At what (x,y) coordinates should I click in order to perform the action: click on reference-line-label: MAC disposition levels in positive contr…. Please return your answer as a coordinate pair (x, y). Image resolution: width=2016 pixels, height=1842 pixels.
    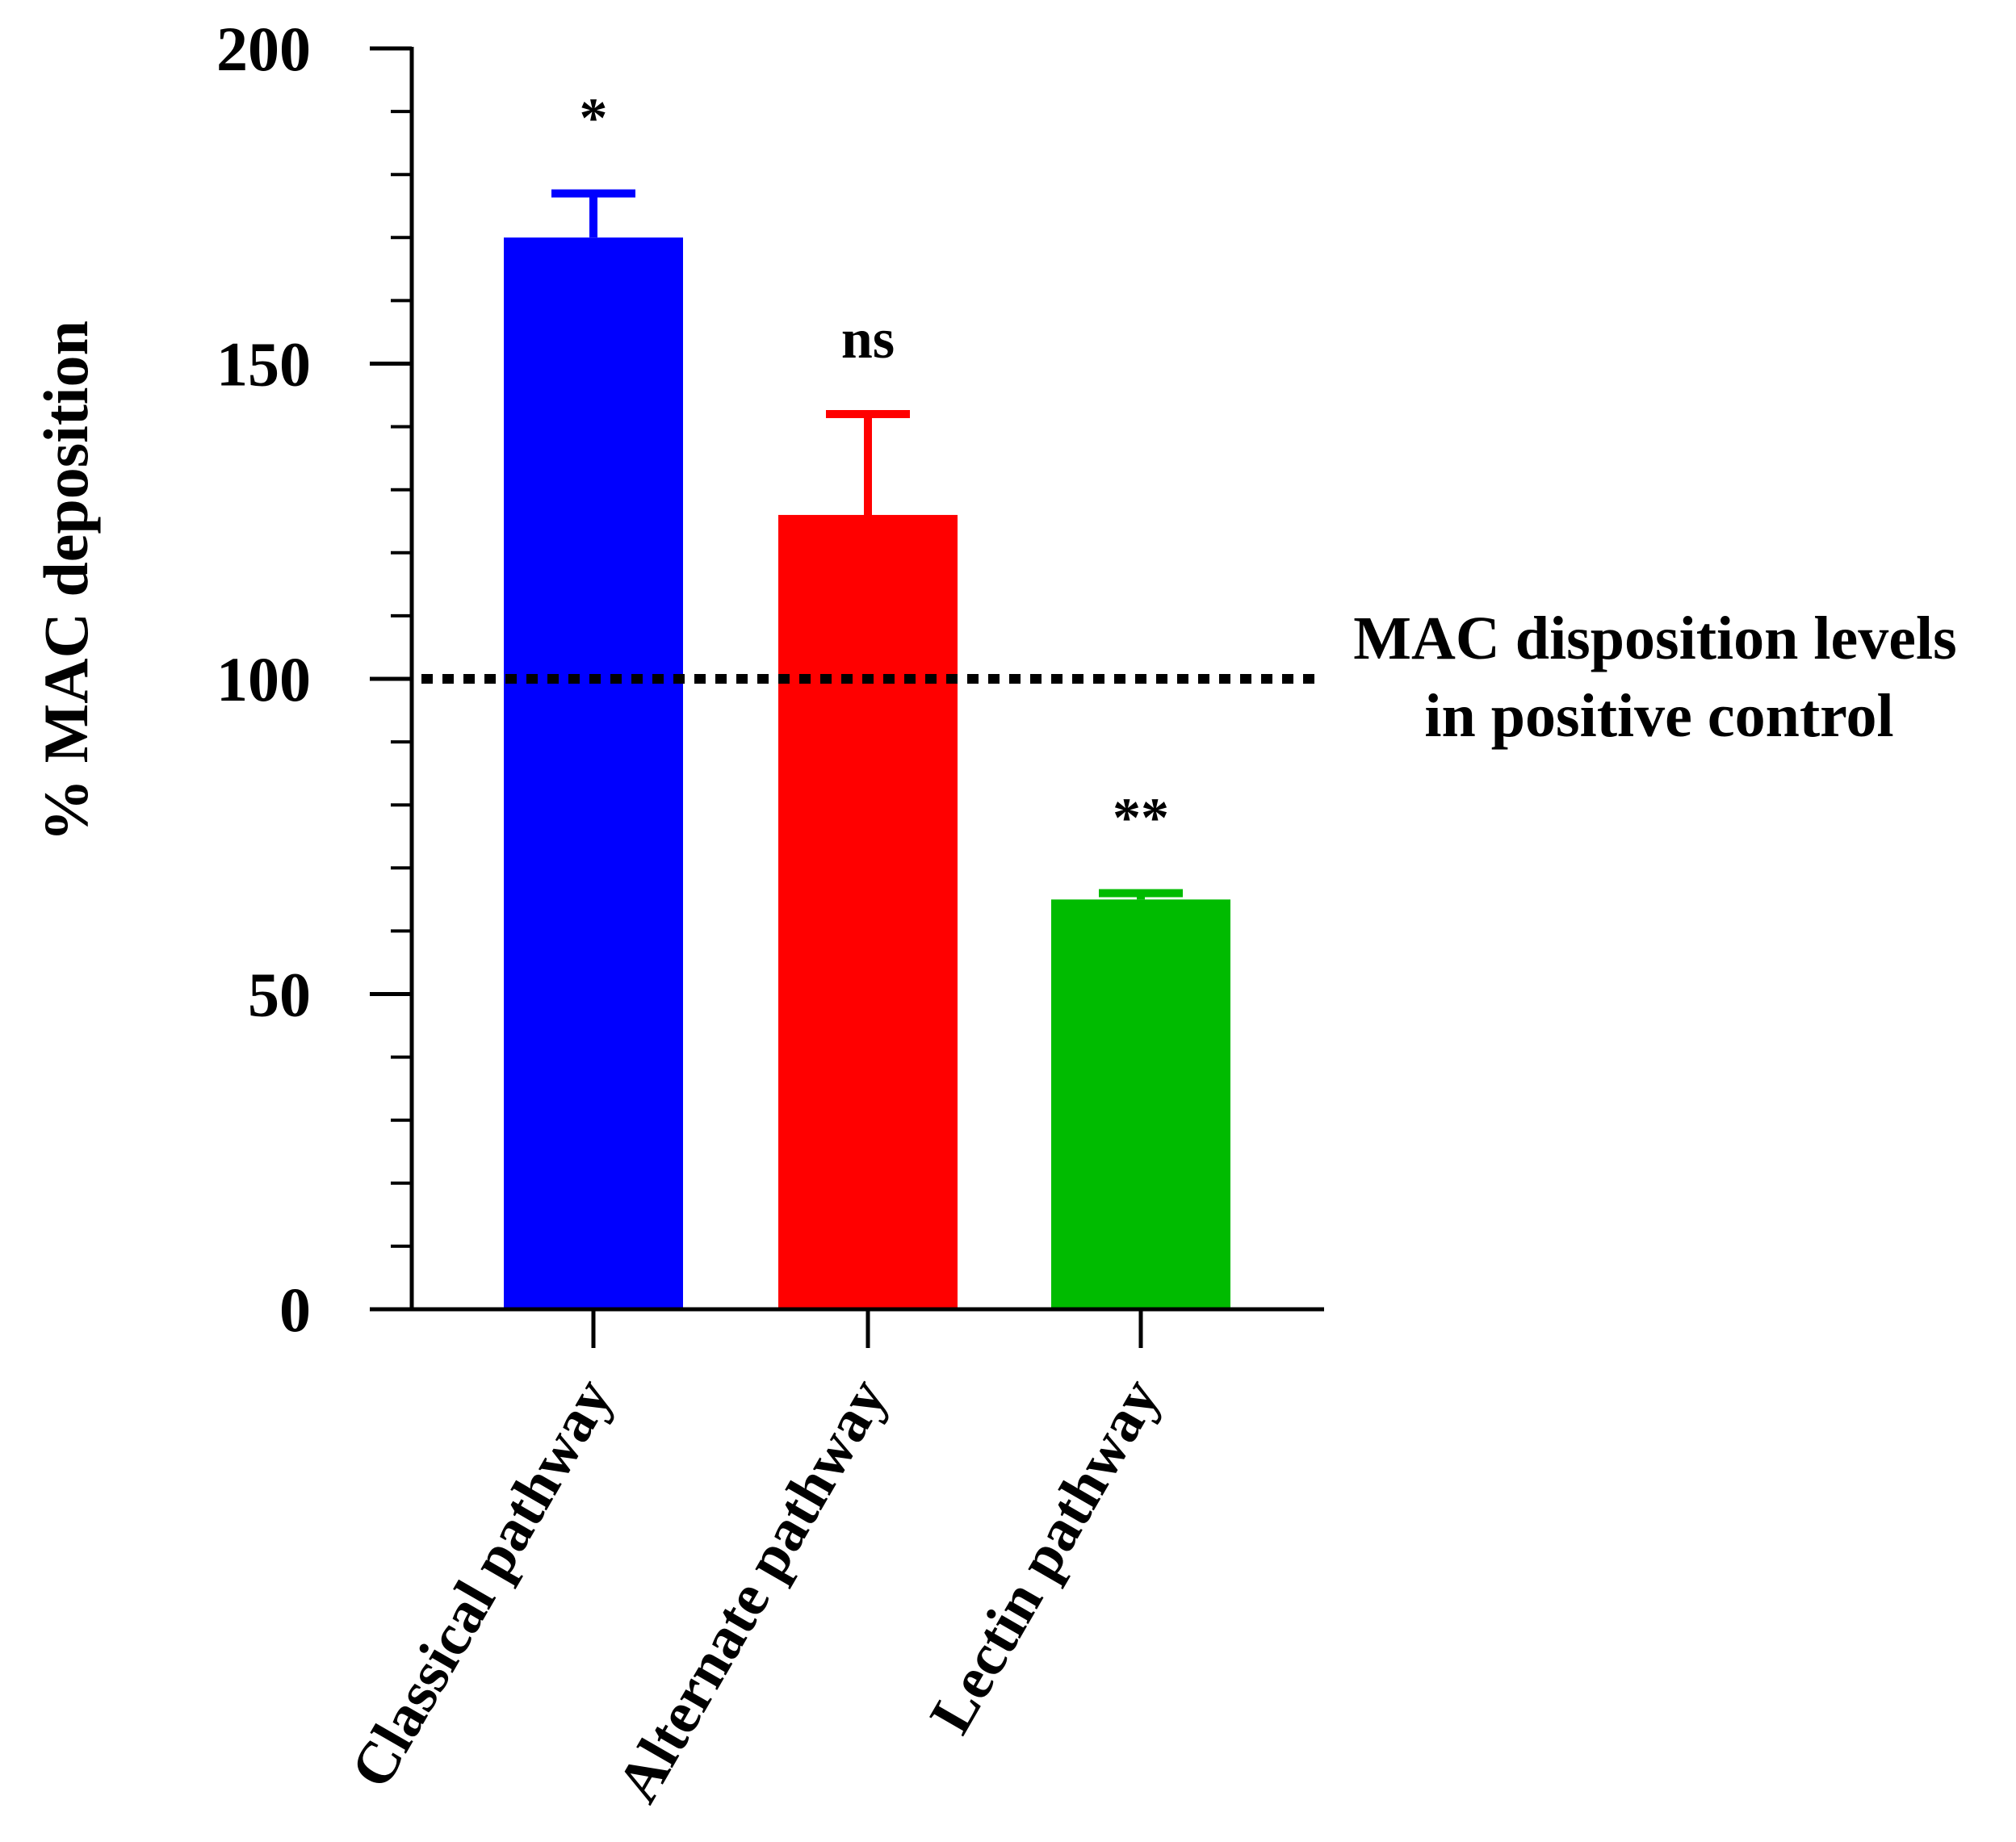
    Looking at the image, I should click on (1654, 677).